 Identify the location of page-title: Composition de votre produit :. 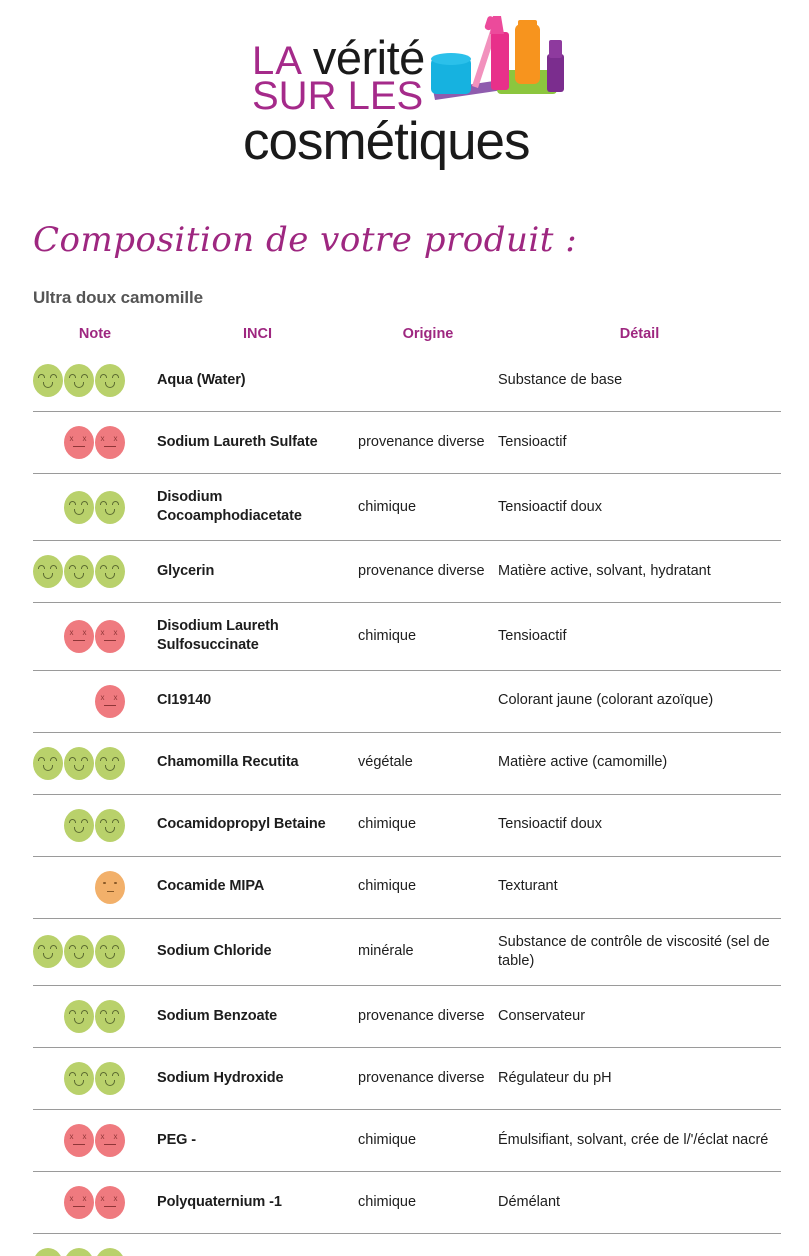
(305, 240).